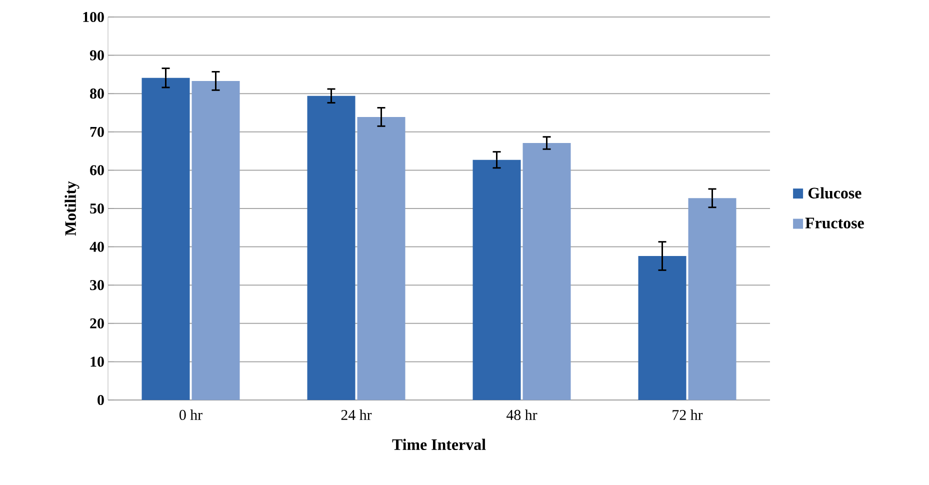  What do you see at coordinates (834, 223) in the screenshot?
I see `legend-label: Fructose` at bounding box center [834, 223].